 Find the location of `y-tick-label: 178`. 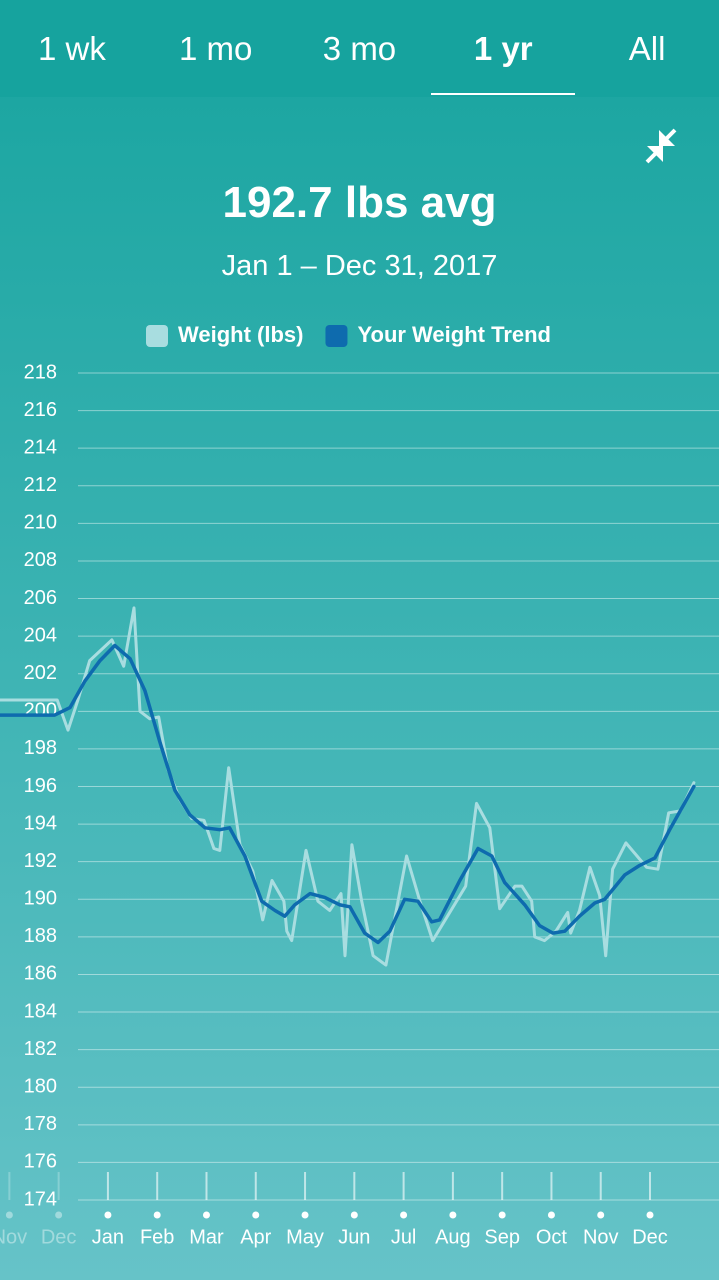

y-tick-label: 178 is located at coordinates (40, 1124).